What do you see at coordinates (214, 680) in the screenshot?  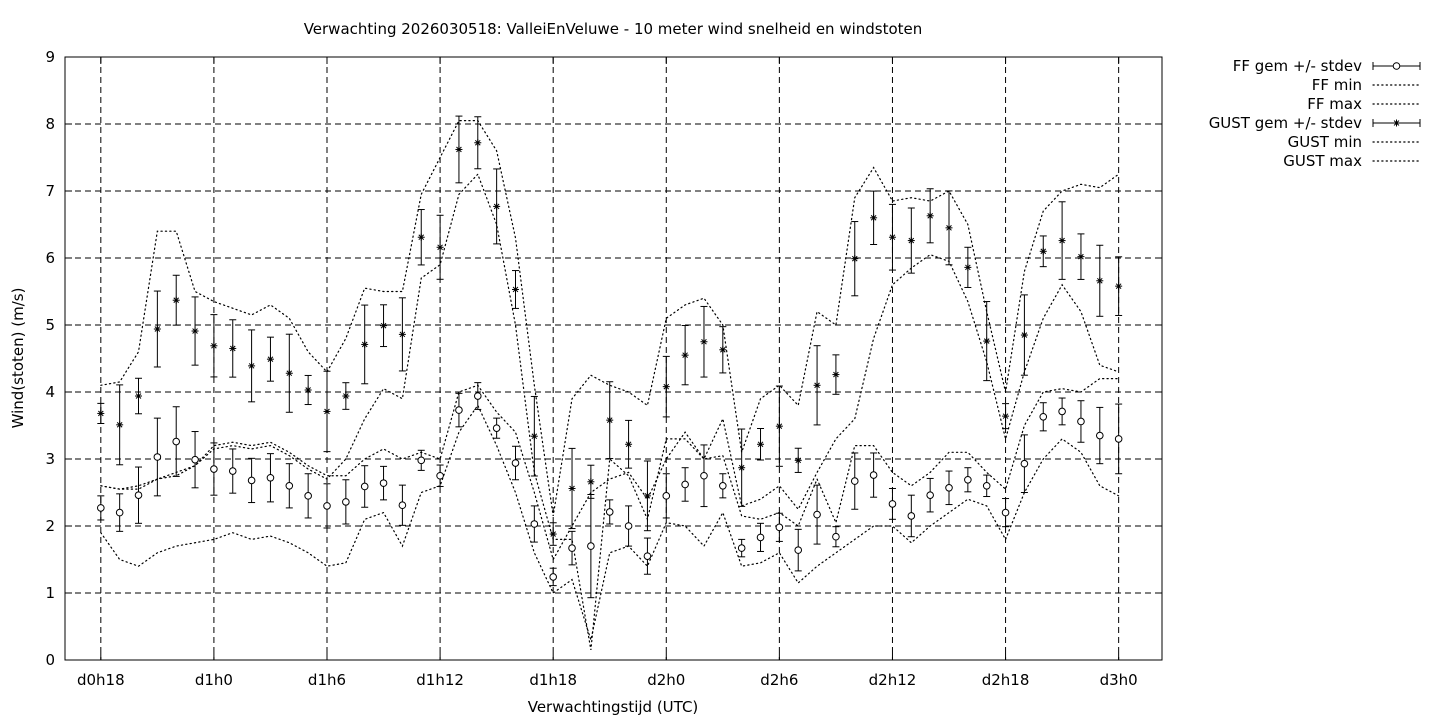 I see `x-tick-label: d1h0` at bounding box center [214, 680].